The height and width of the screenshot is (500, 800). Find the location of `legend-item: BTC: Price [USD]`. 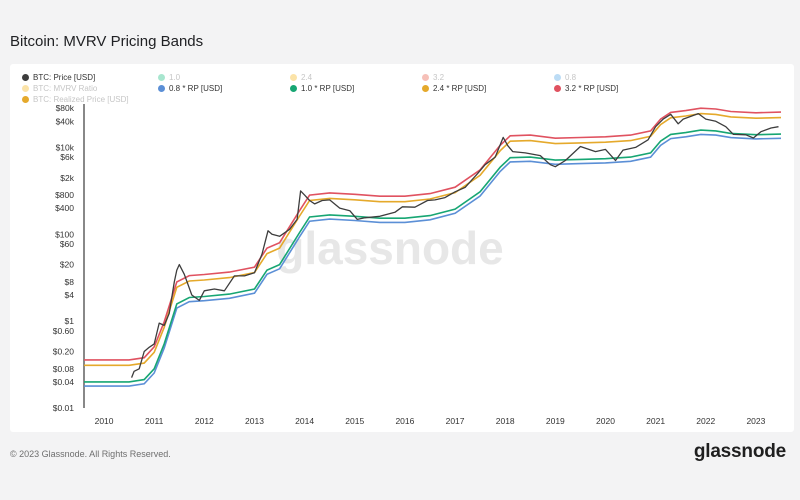

legend-item: BTC: Price [USD] is located at coordinates (58, 78).